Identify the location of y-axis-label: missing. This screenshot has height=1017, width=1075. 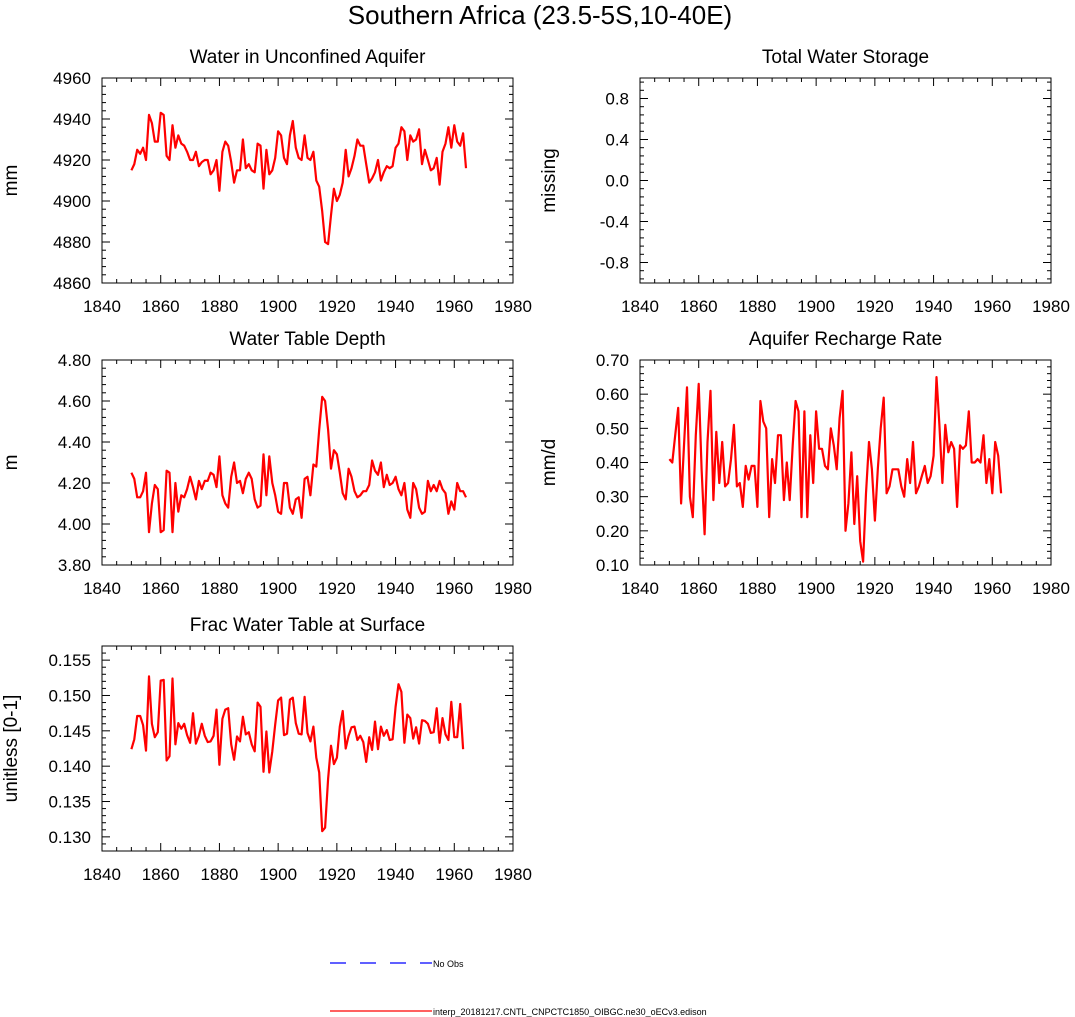
(549, 180).